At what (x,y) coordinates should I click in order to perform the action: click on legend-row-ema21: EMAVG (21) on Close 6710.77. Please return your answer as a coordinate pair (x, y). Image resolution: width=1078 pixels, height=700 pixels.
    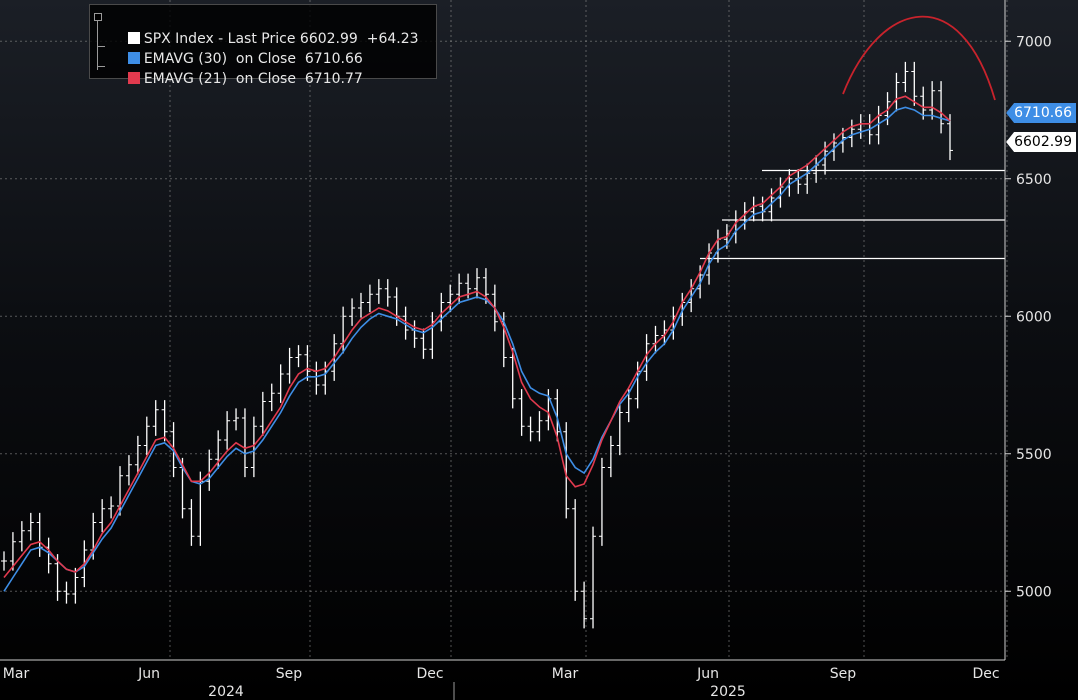
    Looking at the image, I should click on (236, 69).